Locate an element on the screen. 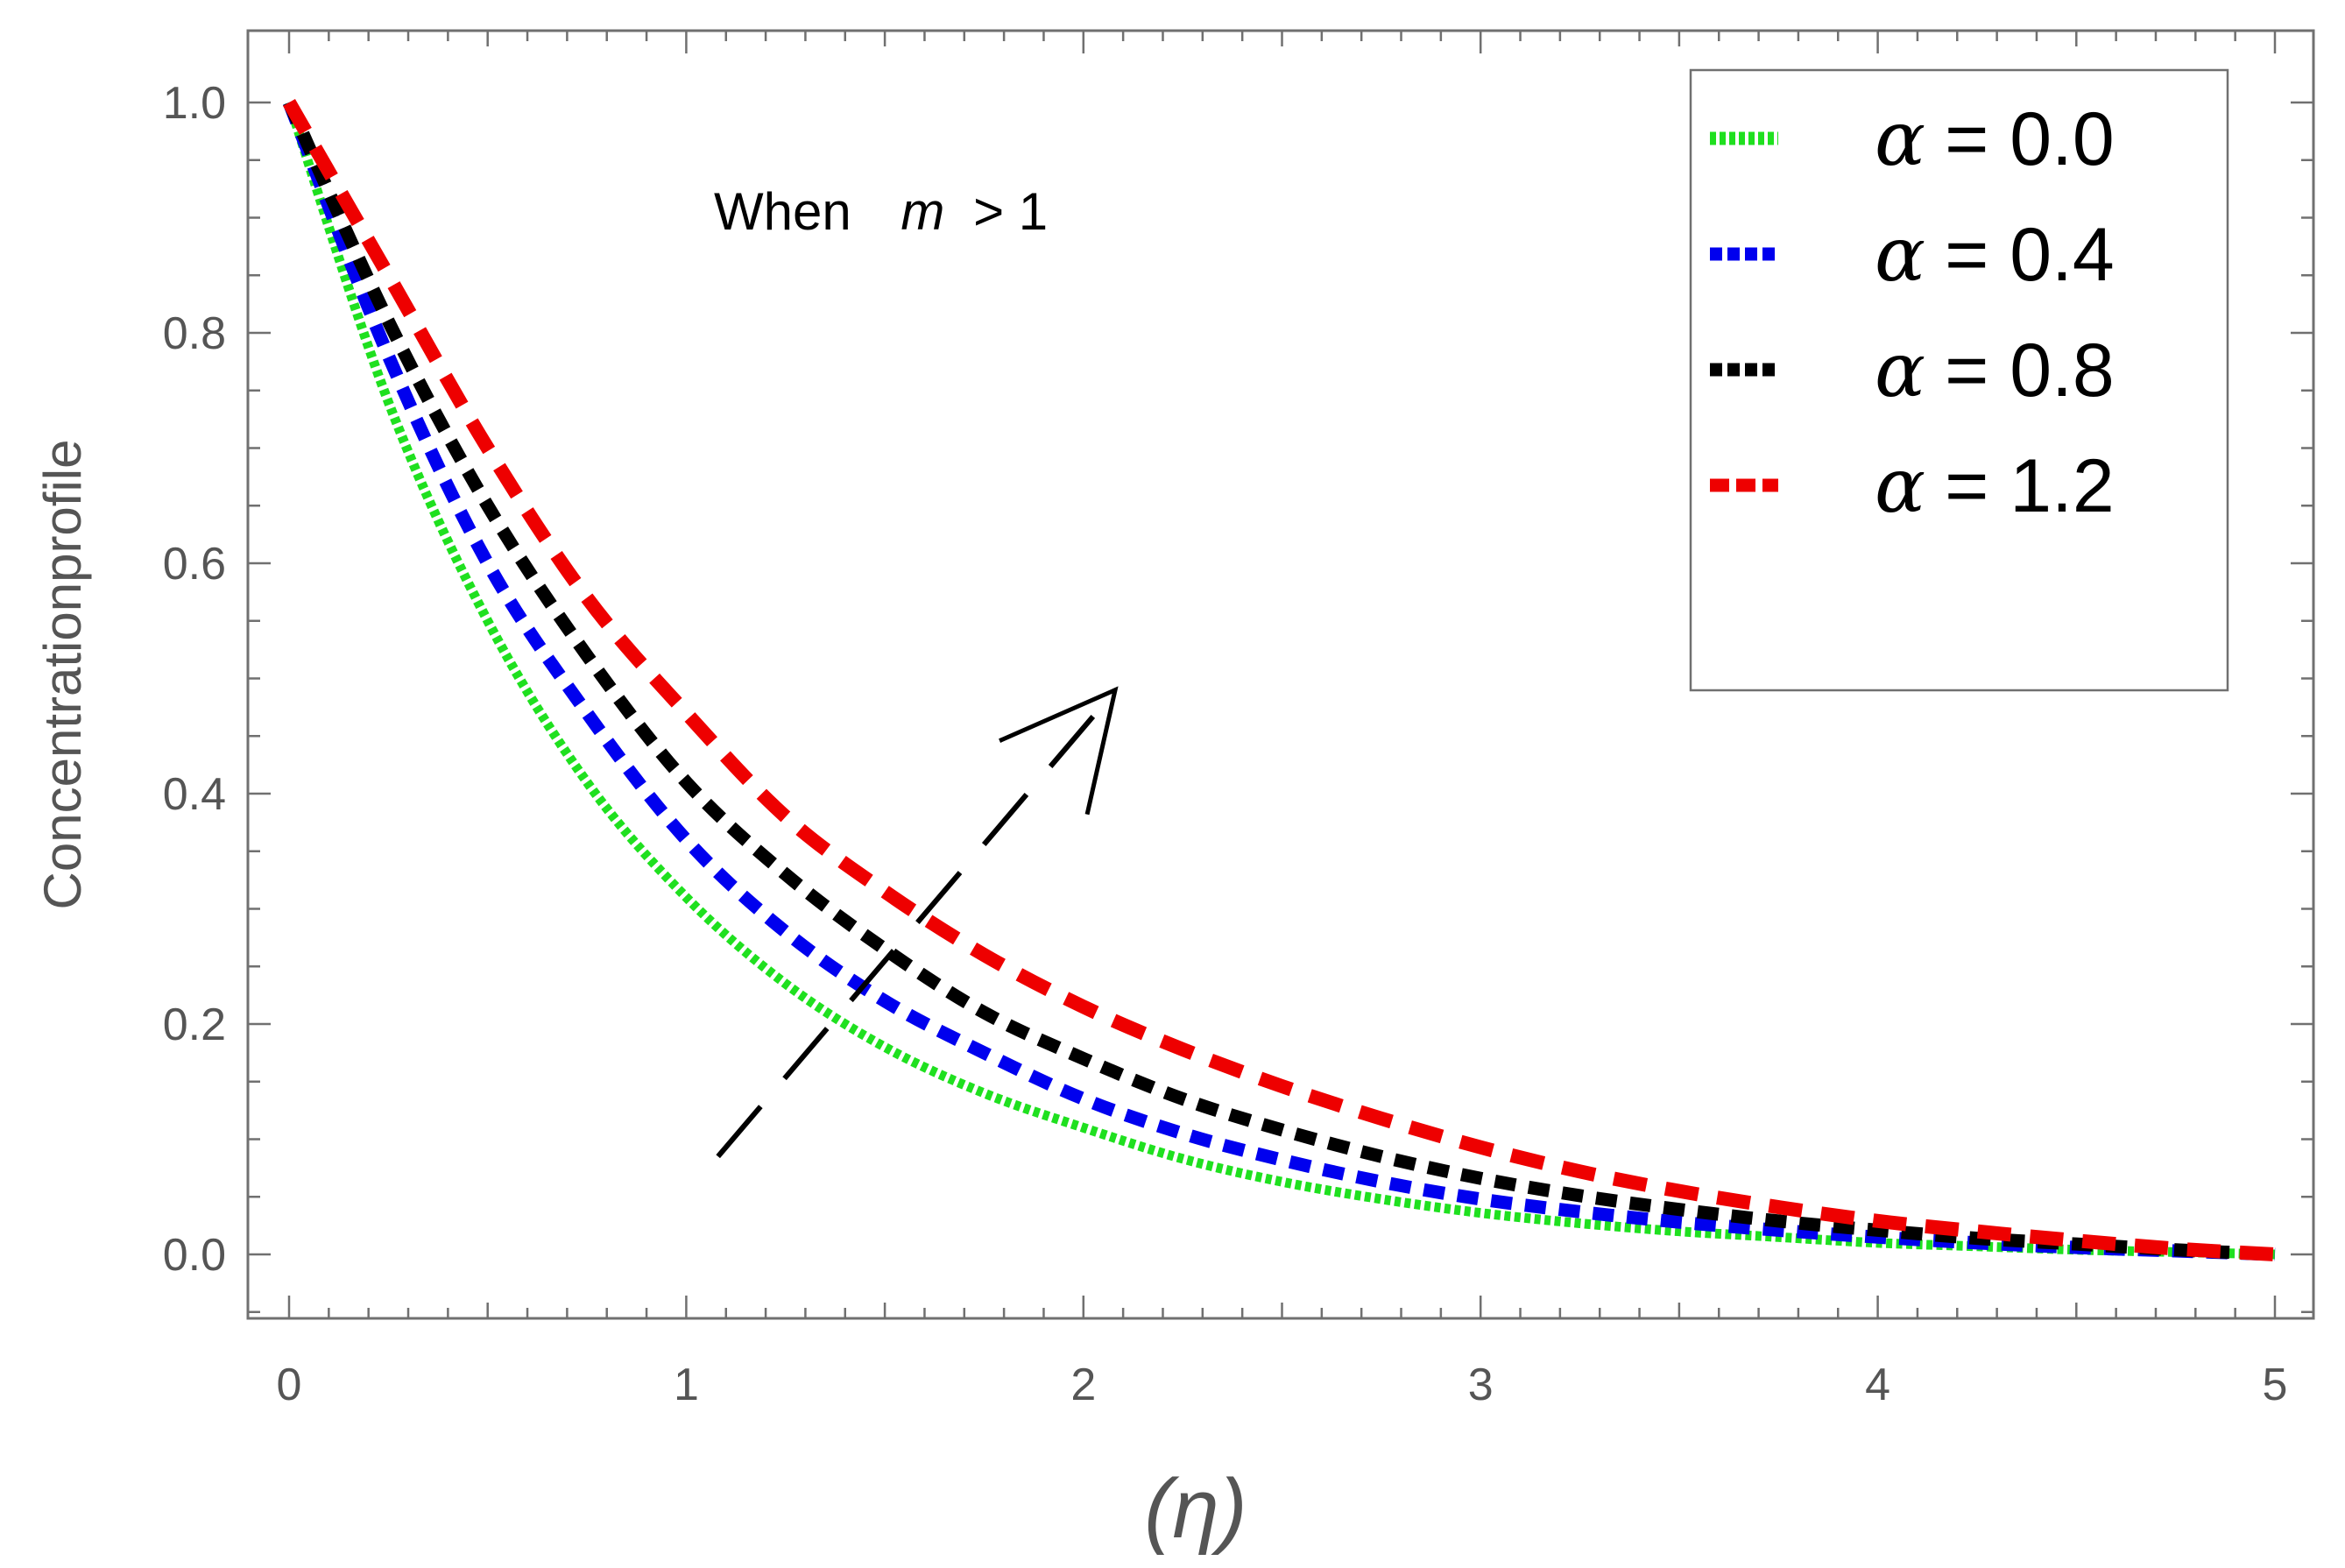 The height and width of the screenshot is (1568, 2345). y-tick-label: 0.4 is located at coordinates (194, 794).